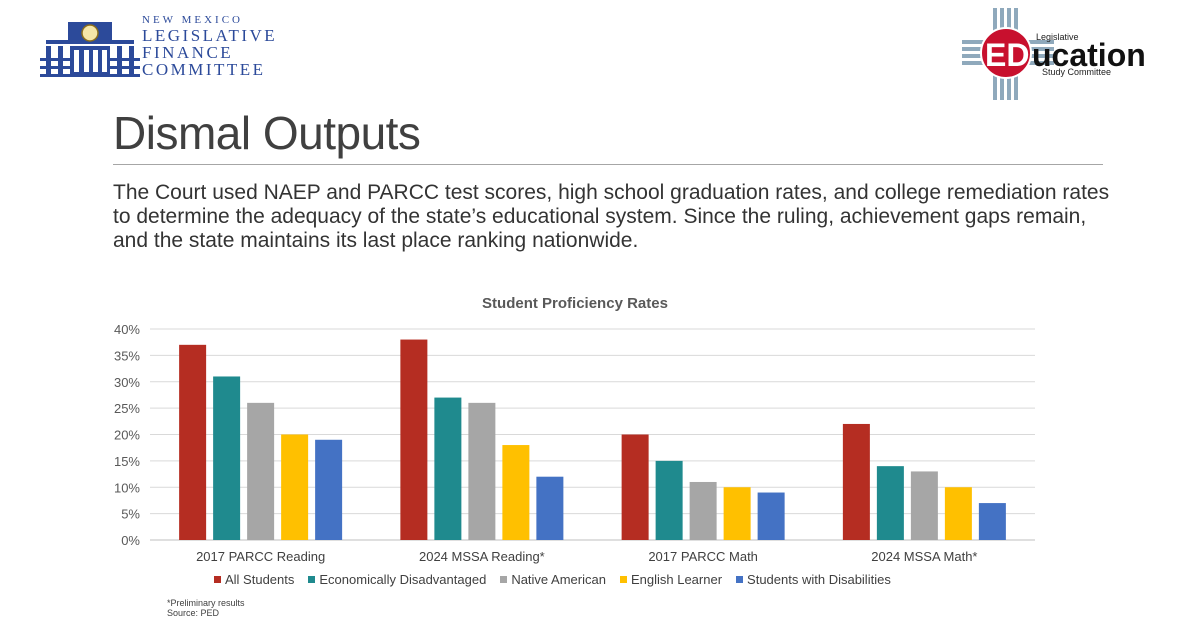  I want to click on legend-item: English Learner, so click(671, 579).